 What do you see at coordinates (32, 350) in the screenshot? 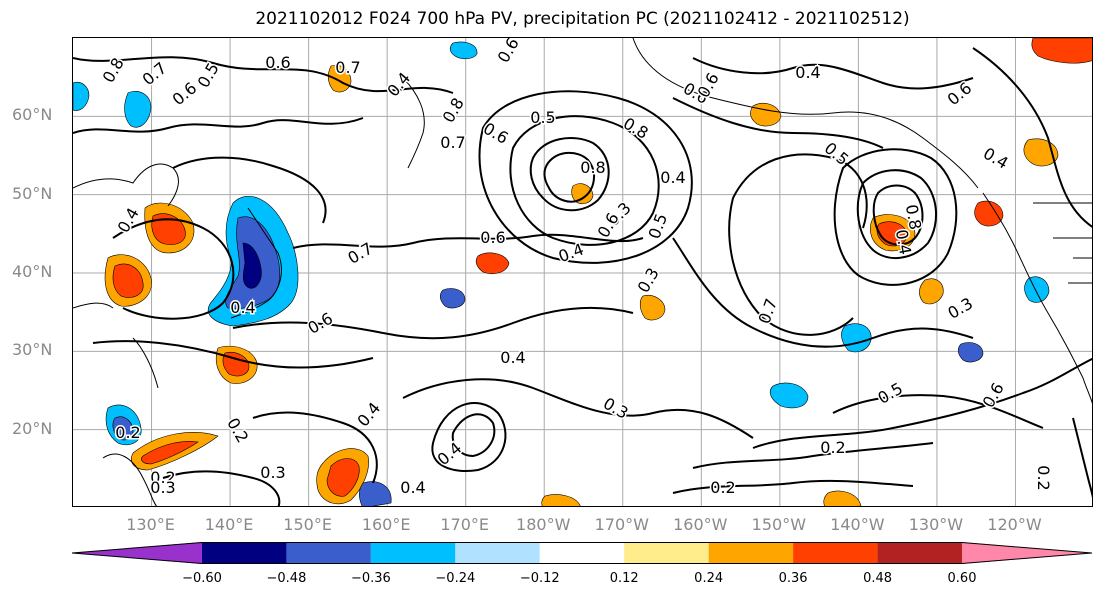
I see `latitude-label: 30°N` at bounding box center [32, 350].